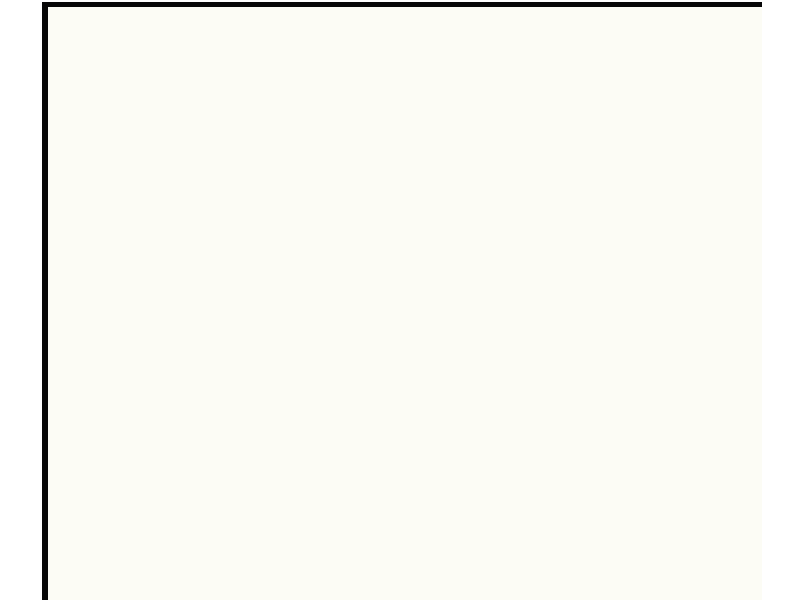 The width and height of the screenshot is (800, 600). What do you see at coordinates (402, 4) in the screenshot?
I see `figure-frame-top` at bounding box center [402, 4].